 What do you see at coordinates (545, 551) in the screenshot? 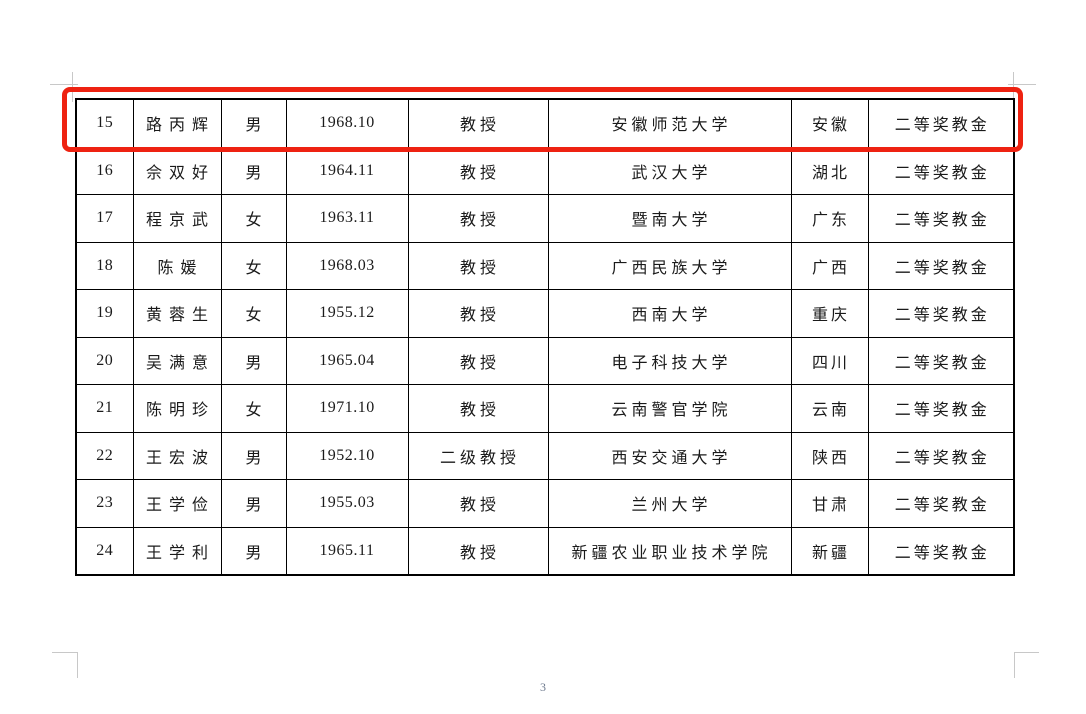
I see `table-row: 24 王学利男 1965.11 教授 新疆农业职业技术学院 新疆 二等奖教金` at bounding box center [545, 551].